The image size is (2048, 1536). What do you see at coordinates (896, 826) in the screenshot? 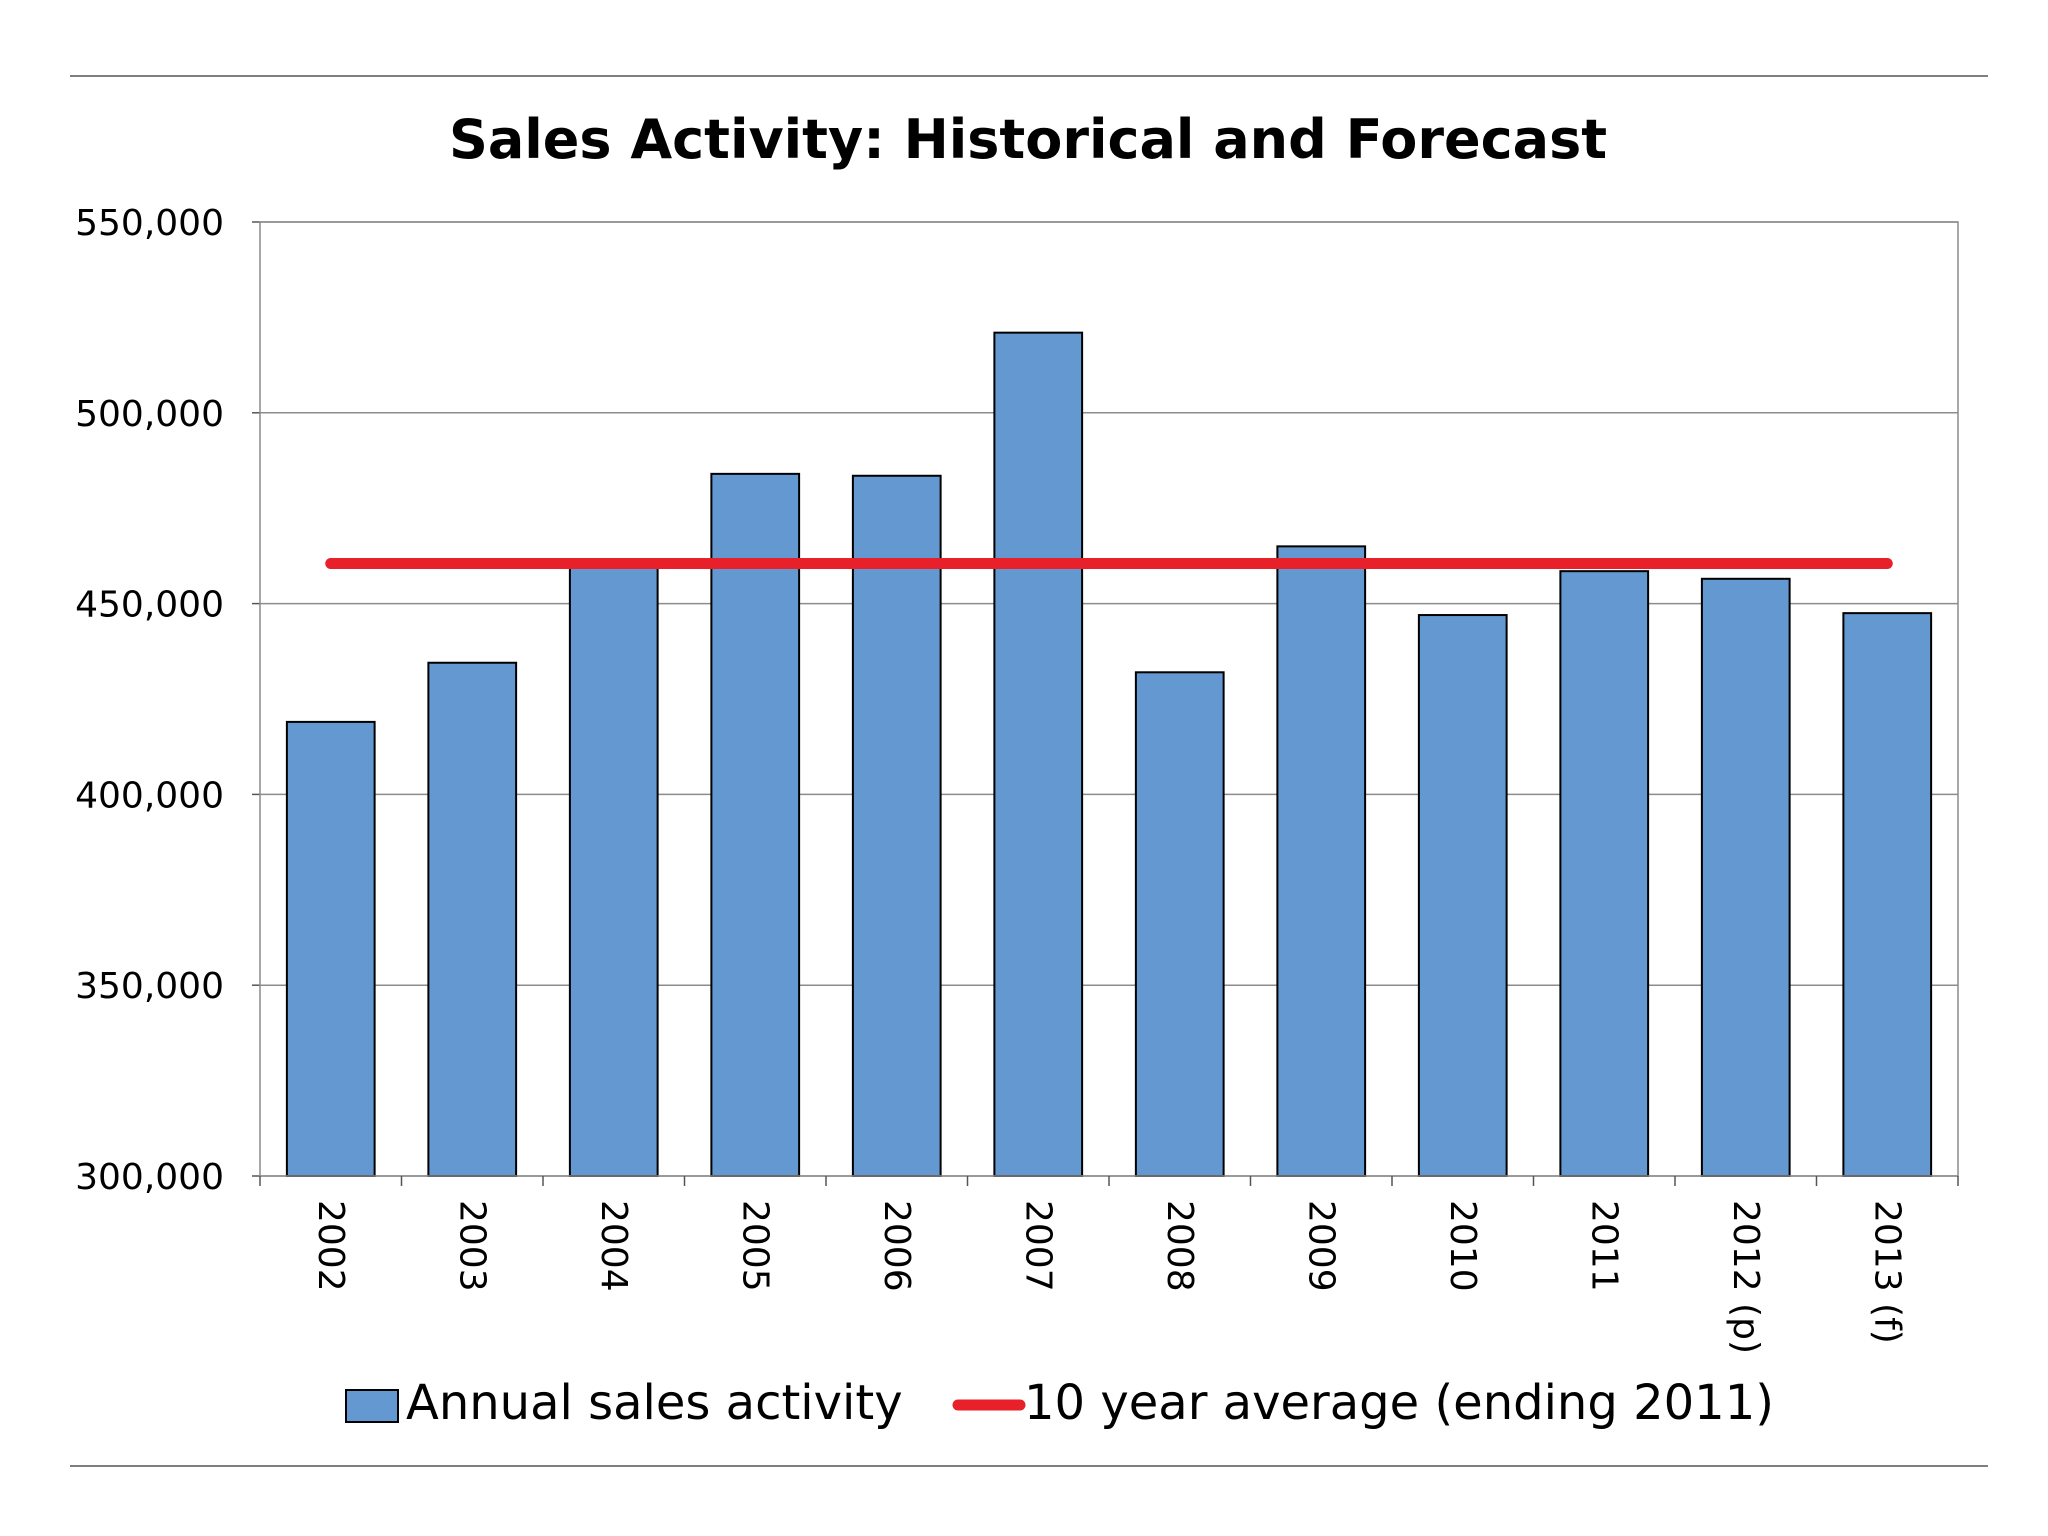
I see `bar-2006` at bounding box center [896, 826].